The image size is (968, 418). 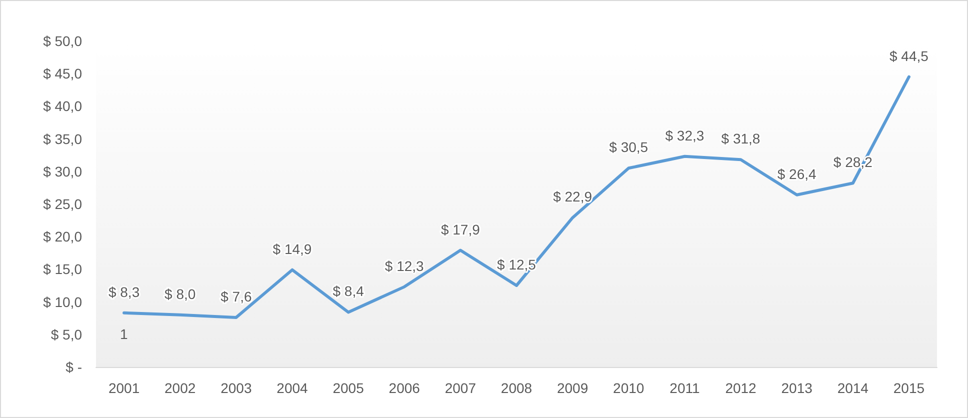 What do you see at coordinates (628, 147) in the screenshot?
I see `data-label: $ 30,5` at bounding box center [628, 147].